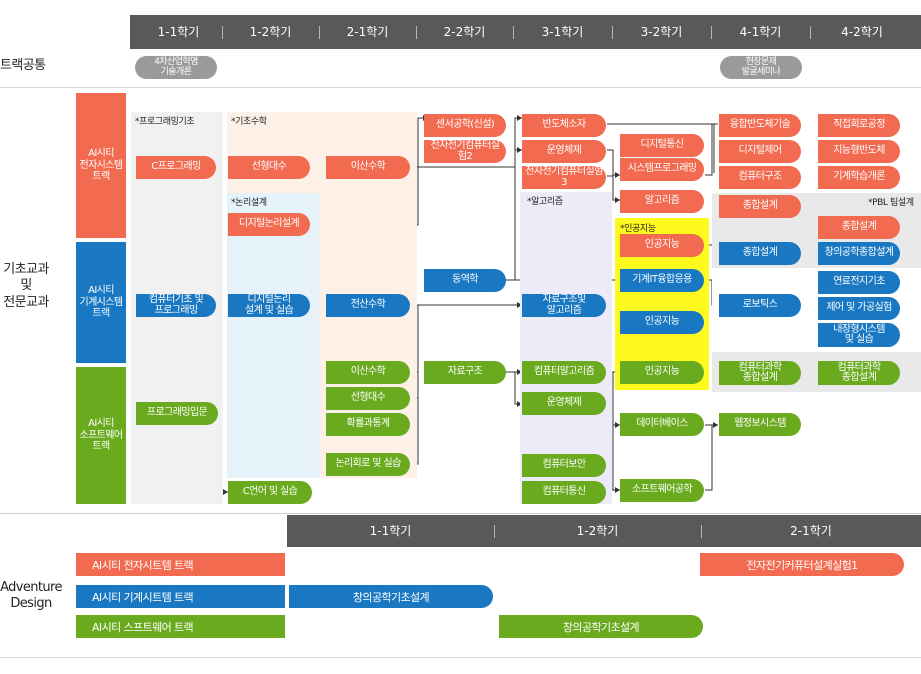  Describe the element at coordinates (662, 490) in the screenshot. I see `course-pill: 소프트웨어공학` at that location.